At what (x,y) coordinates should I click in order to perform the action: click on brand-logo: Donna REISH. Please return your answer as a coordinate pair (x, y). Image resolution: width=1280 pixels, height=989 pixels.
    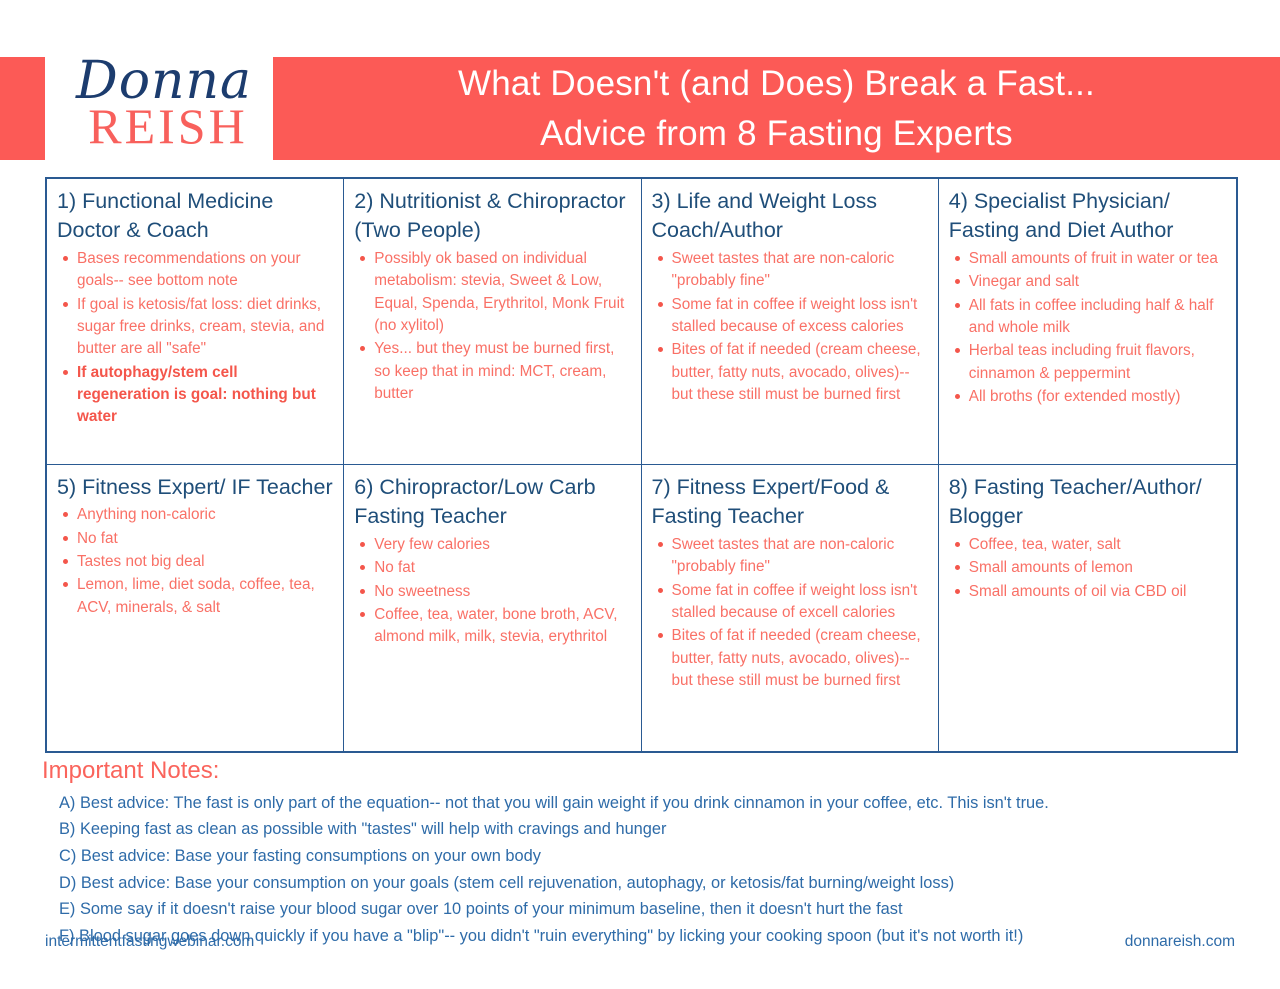
    Looking at the image, I should click on (159, 105).